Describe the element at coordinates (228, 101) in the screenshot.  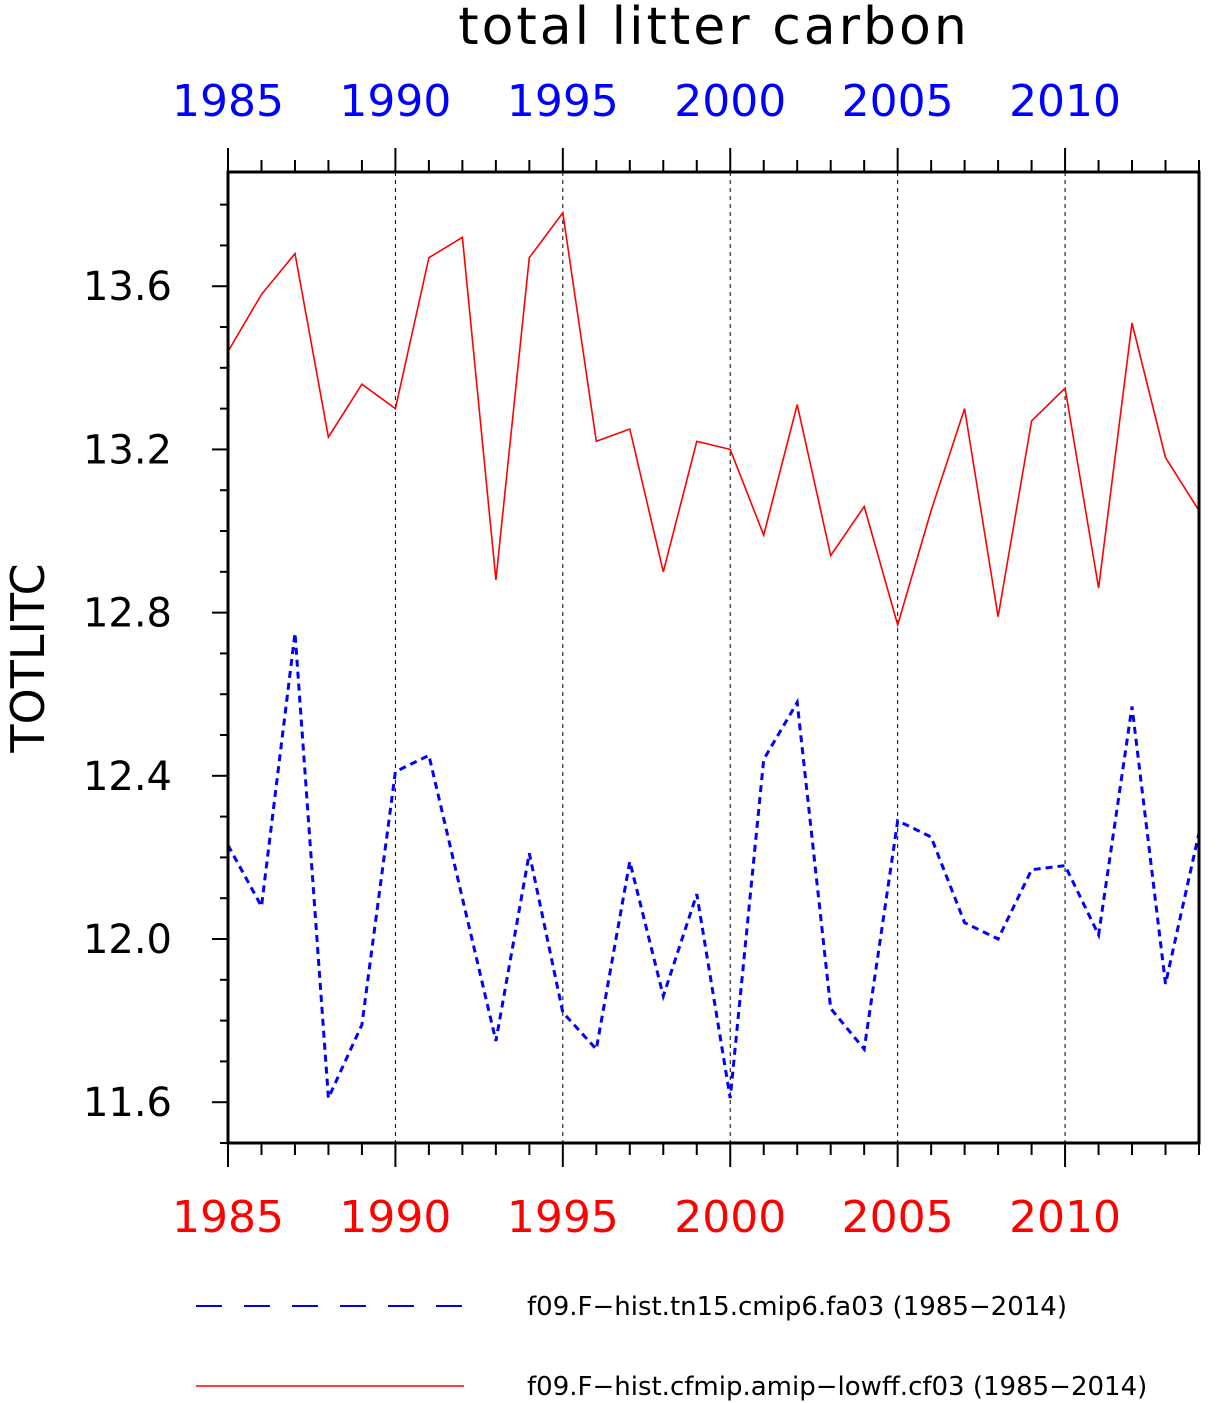
I see `x-tick-label-top: 1985` at that location.